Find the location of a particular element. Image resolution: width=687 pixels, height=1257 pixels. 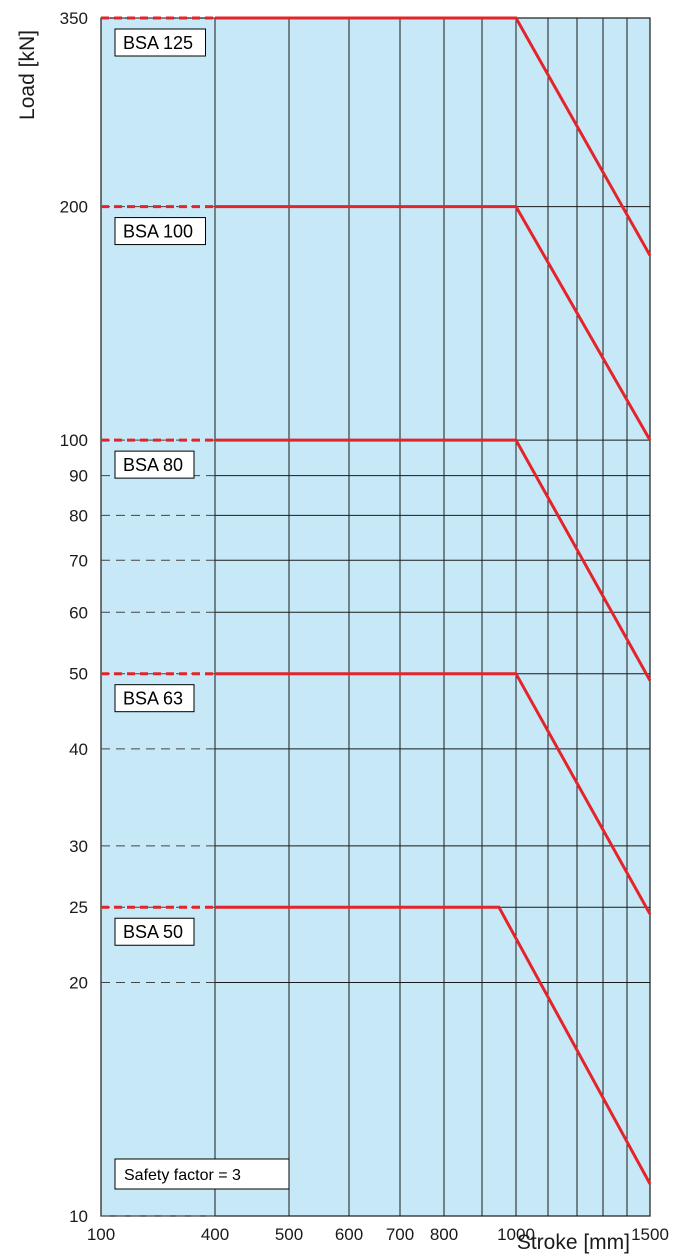

y-axis-label: Load [kN] is located at coordinates (27, 75).